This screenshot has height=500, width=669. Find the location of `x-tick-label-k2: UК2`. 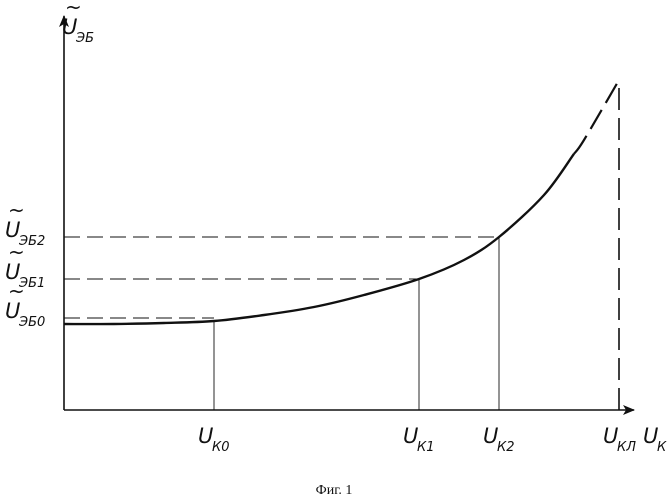

x-tick-label-k2: UК2 is located at coordinates (499, 439).